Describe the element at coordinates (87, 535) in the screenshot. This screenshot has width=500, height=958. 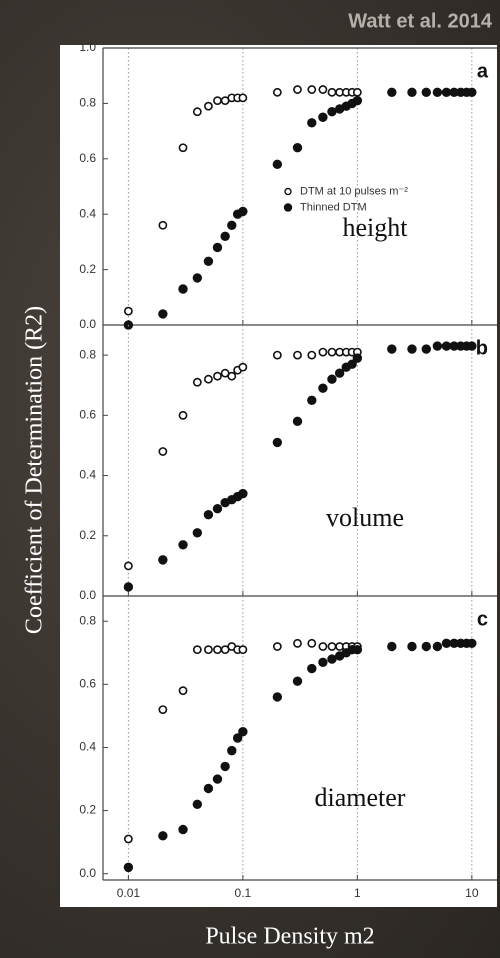
I see `y-tick-label: 0.2` at that location.